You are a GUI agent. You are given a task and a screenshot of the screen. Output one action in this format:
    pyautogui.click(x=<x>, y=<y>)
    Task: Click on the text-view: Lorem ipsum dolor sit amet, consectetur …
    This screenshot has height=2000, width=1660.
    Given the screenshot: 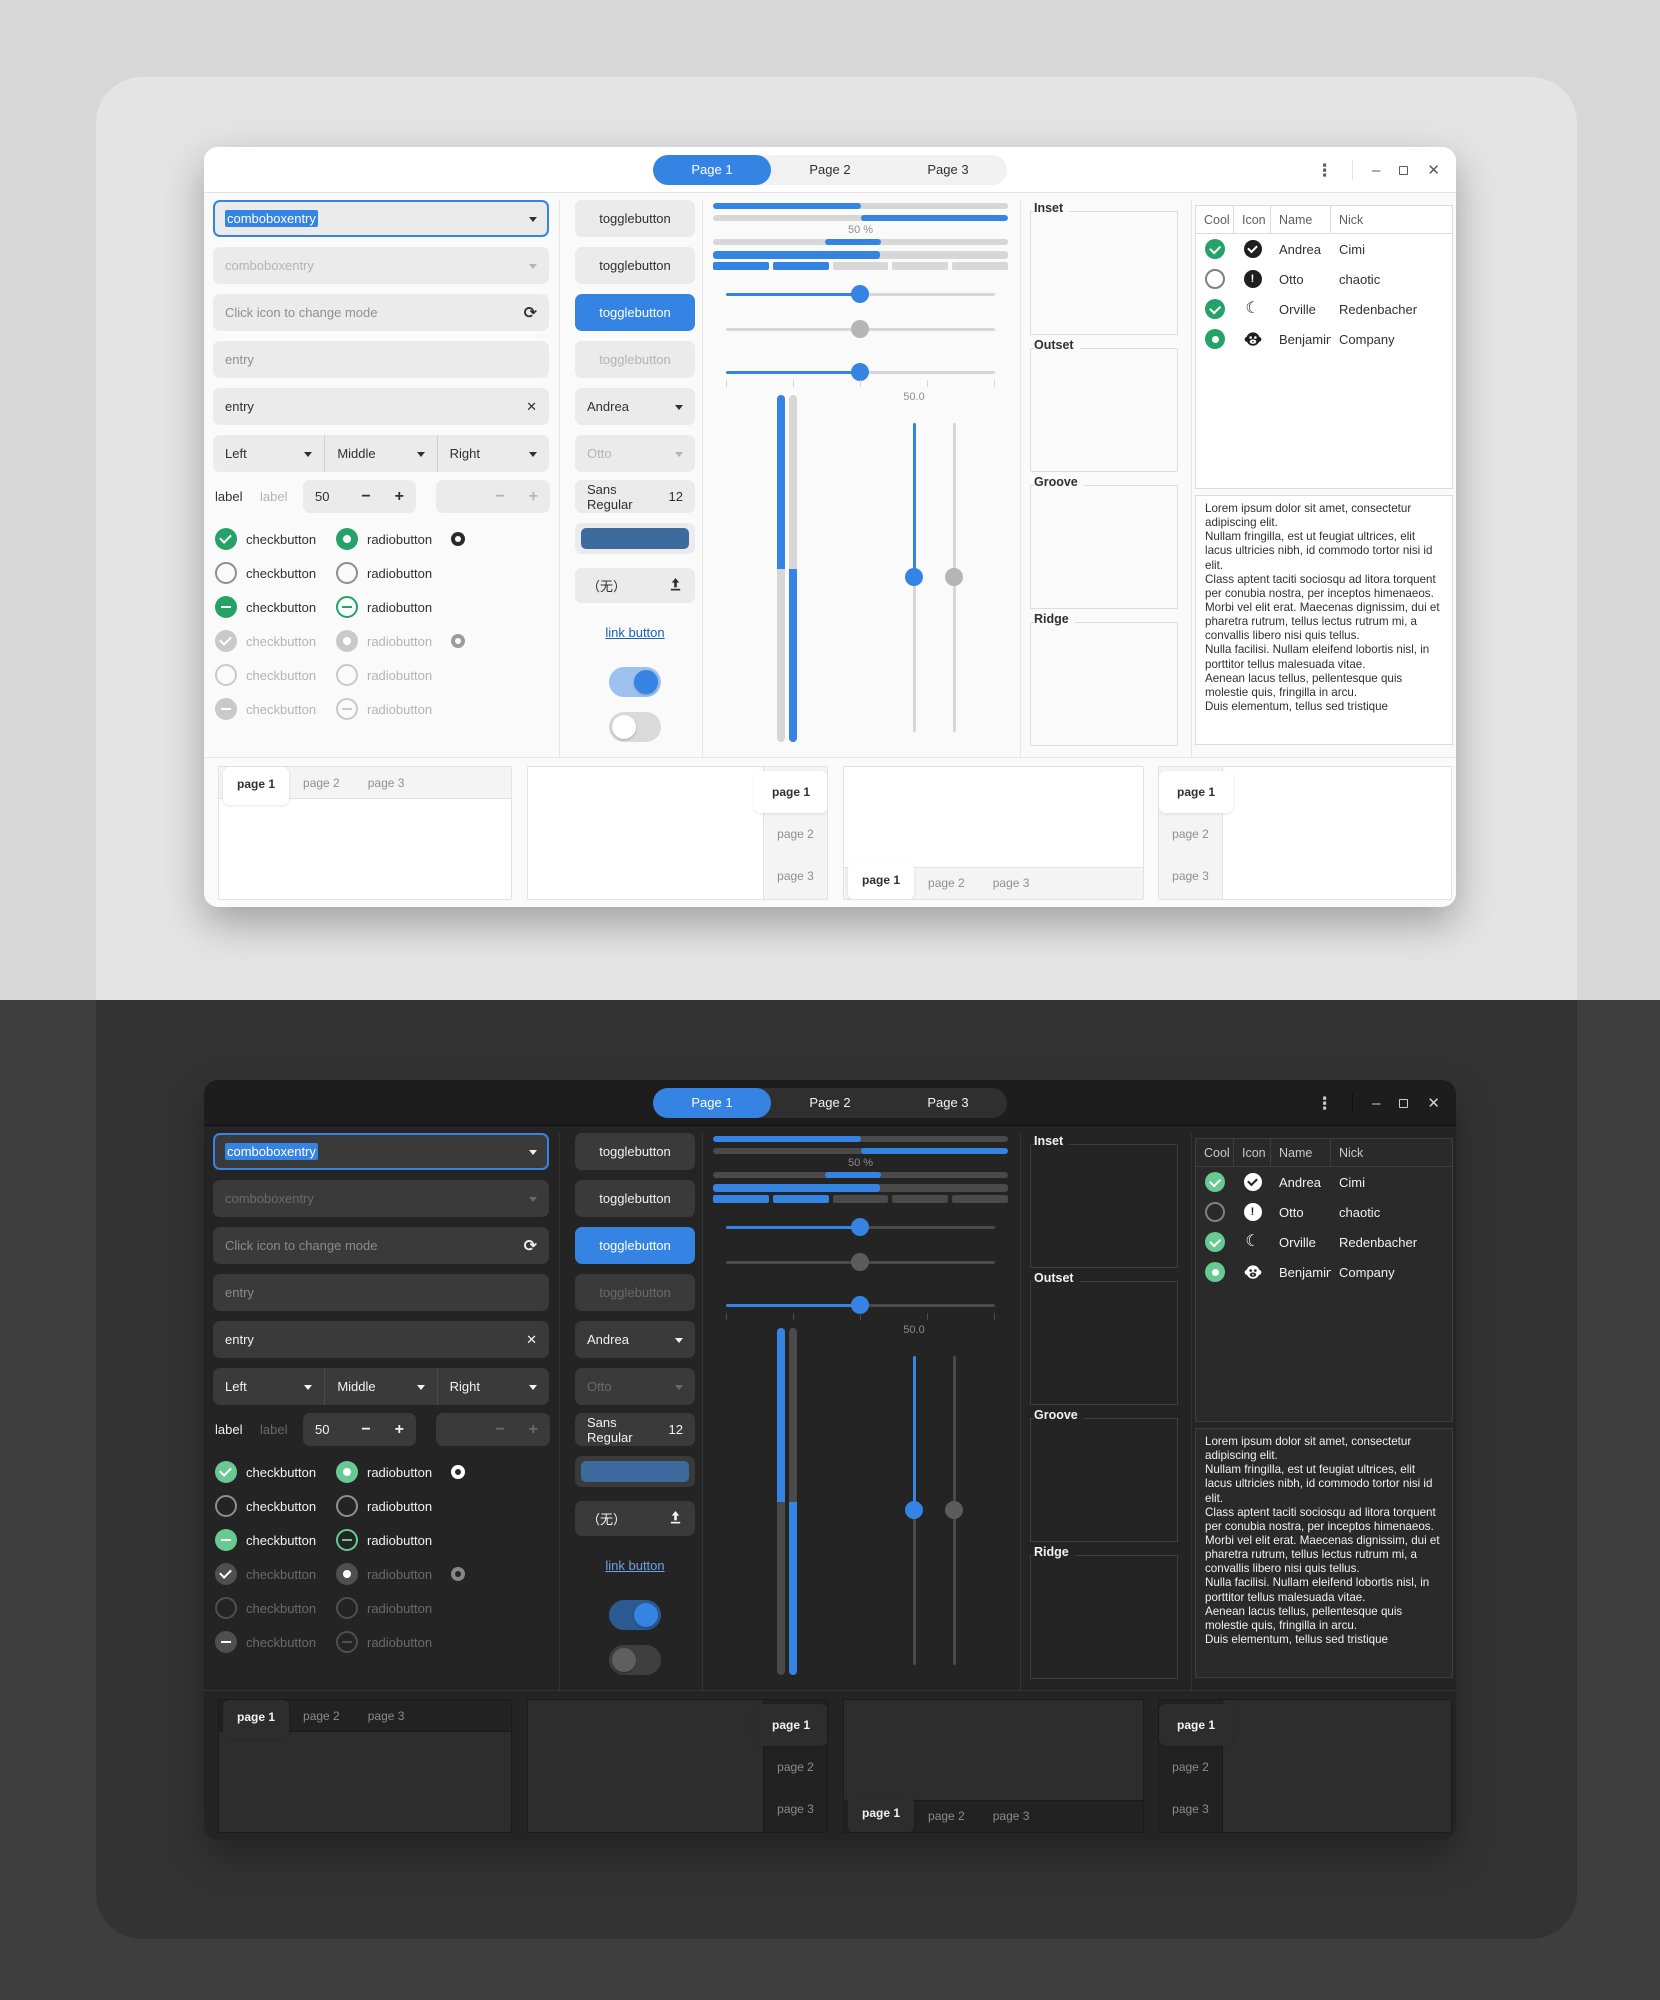 What is the action you would take?
    pyautogui.click(x=1324, y=620)
    